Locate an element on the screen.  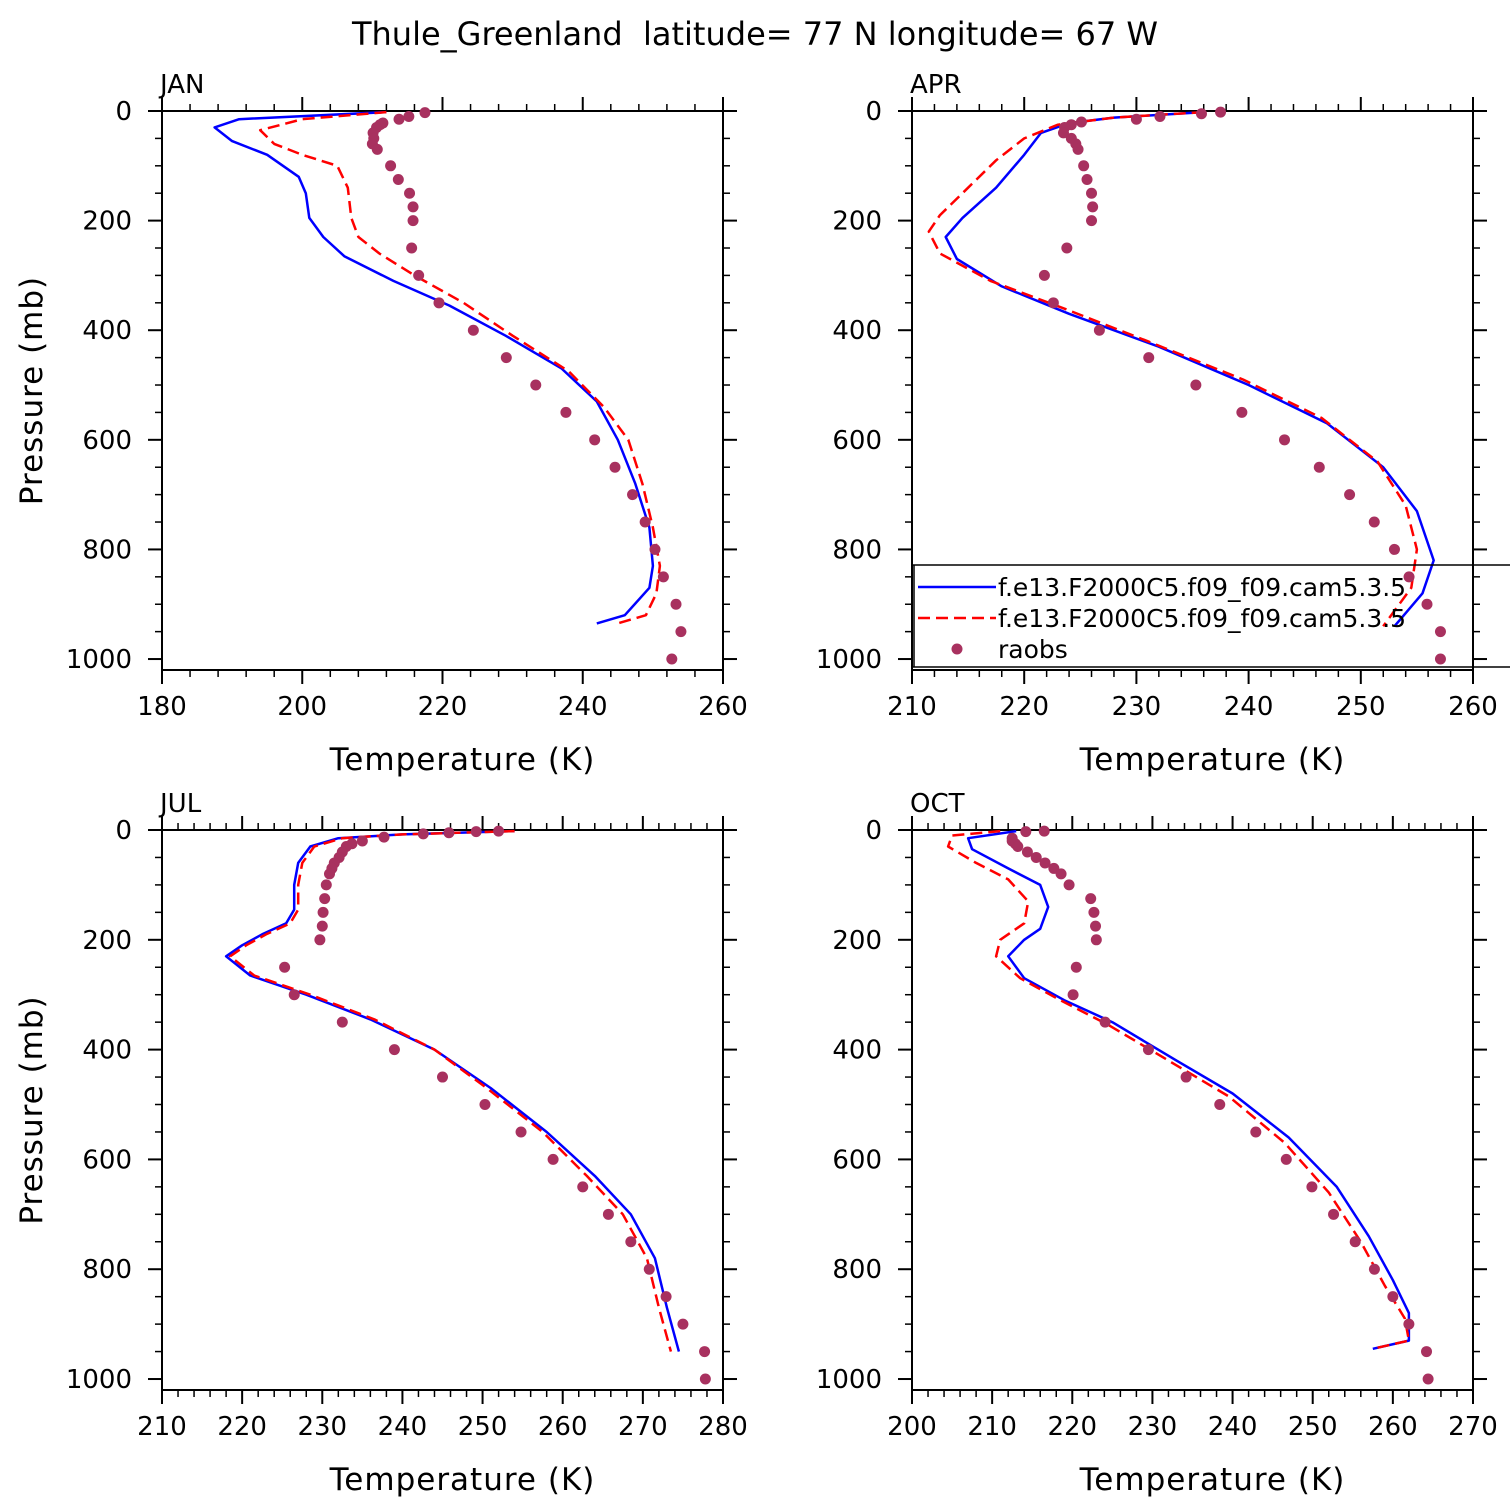
series-group is located at coordinates (437, 367).